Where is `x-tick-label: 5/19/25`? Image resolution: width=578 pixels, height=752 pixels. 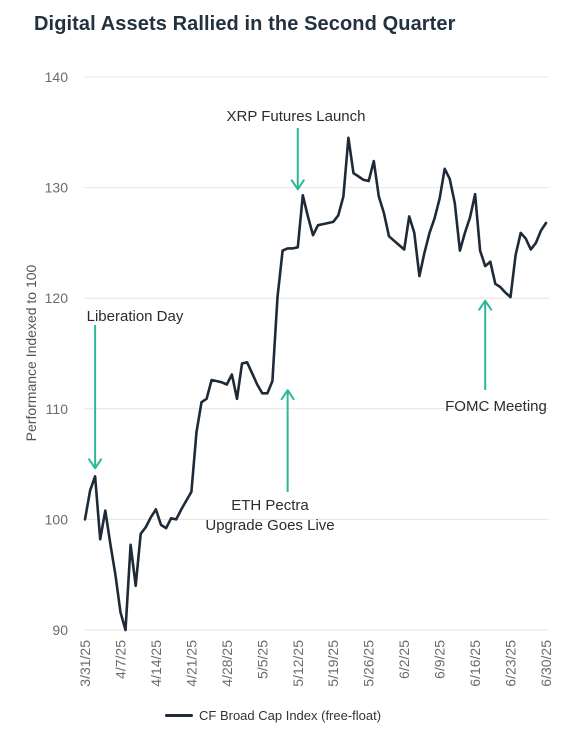
x-tick-label: 5/19/25 is located at coordinates (333, 663).